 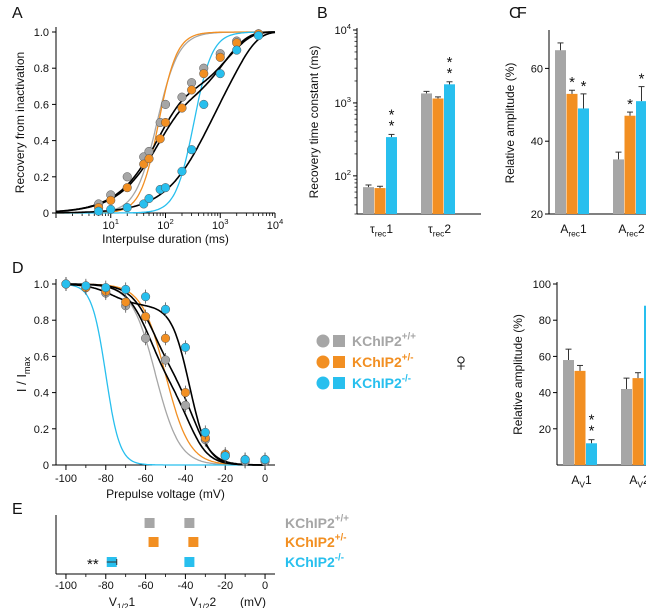 What do you see at coordinates (41, 142) in the screenshot?
I see `a-ytick-label: 0.4` at bounding box center [41, 142].